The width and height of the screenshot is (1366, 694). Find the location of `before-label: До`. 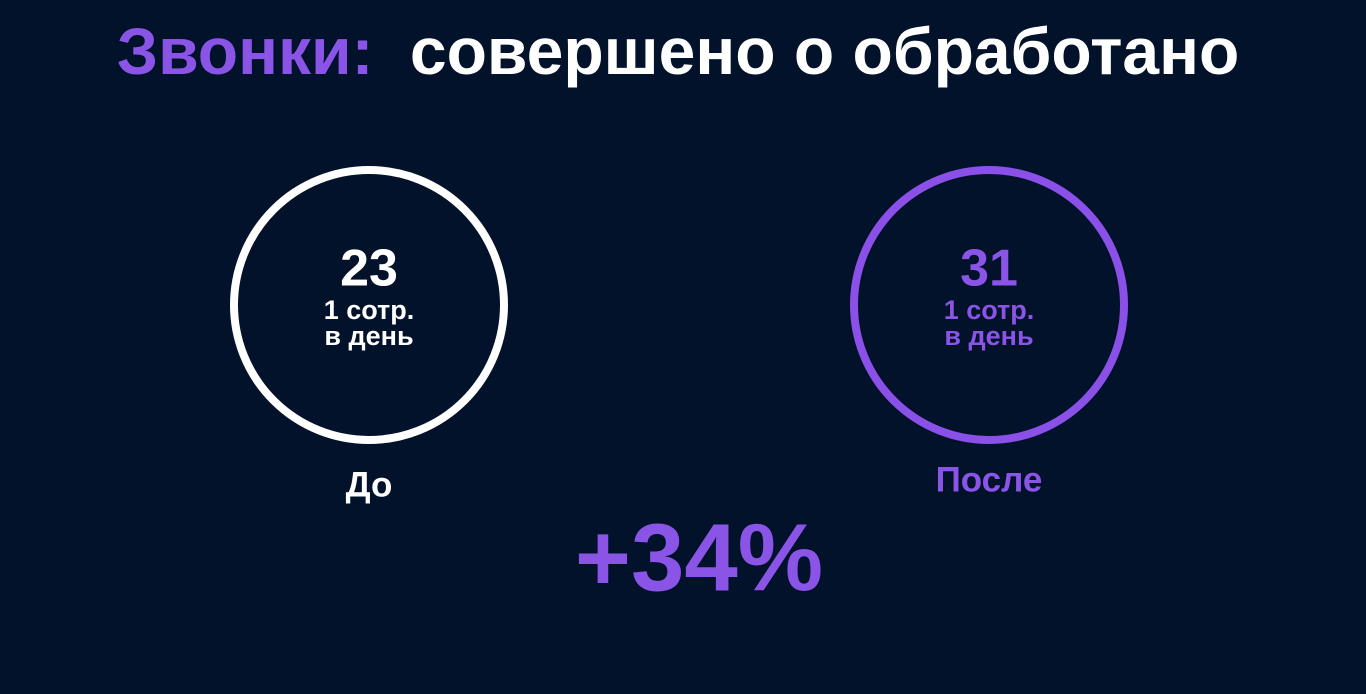

before-label: До is located at coordinates (369, 484).